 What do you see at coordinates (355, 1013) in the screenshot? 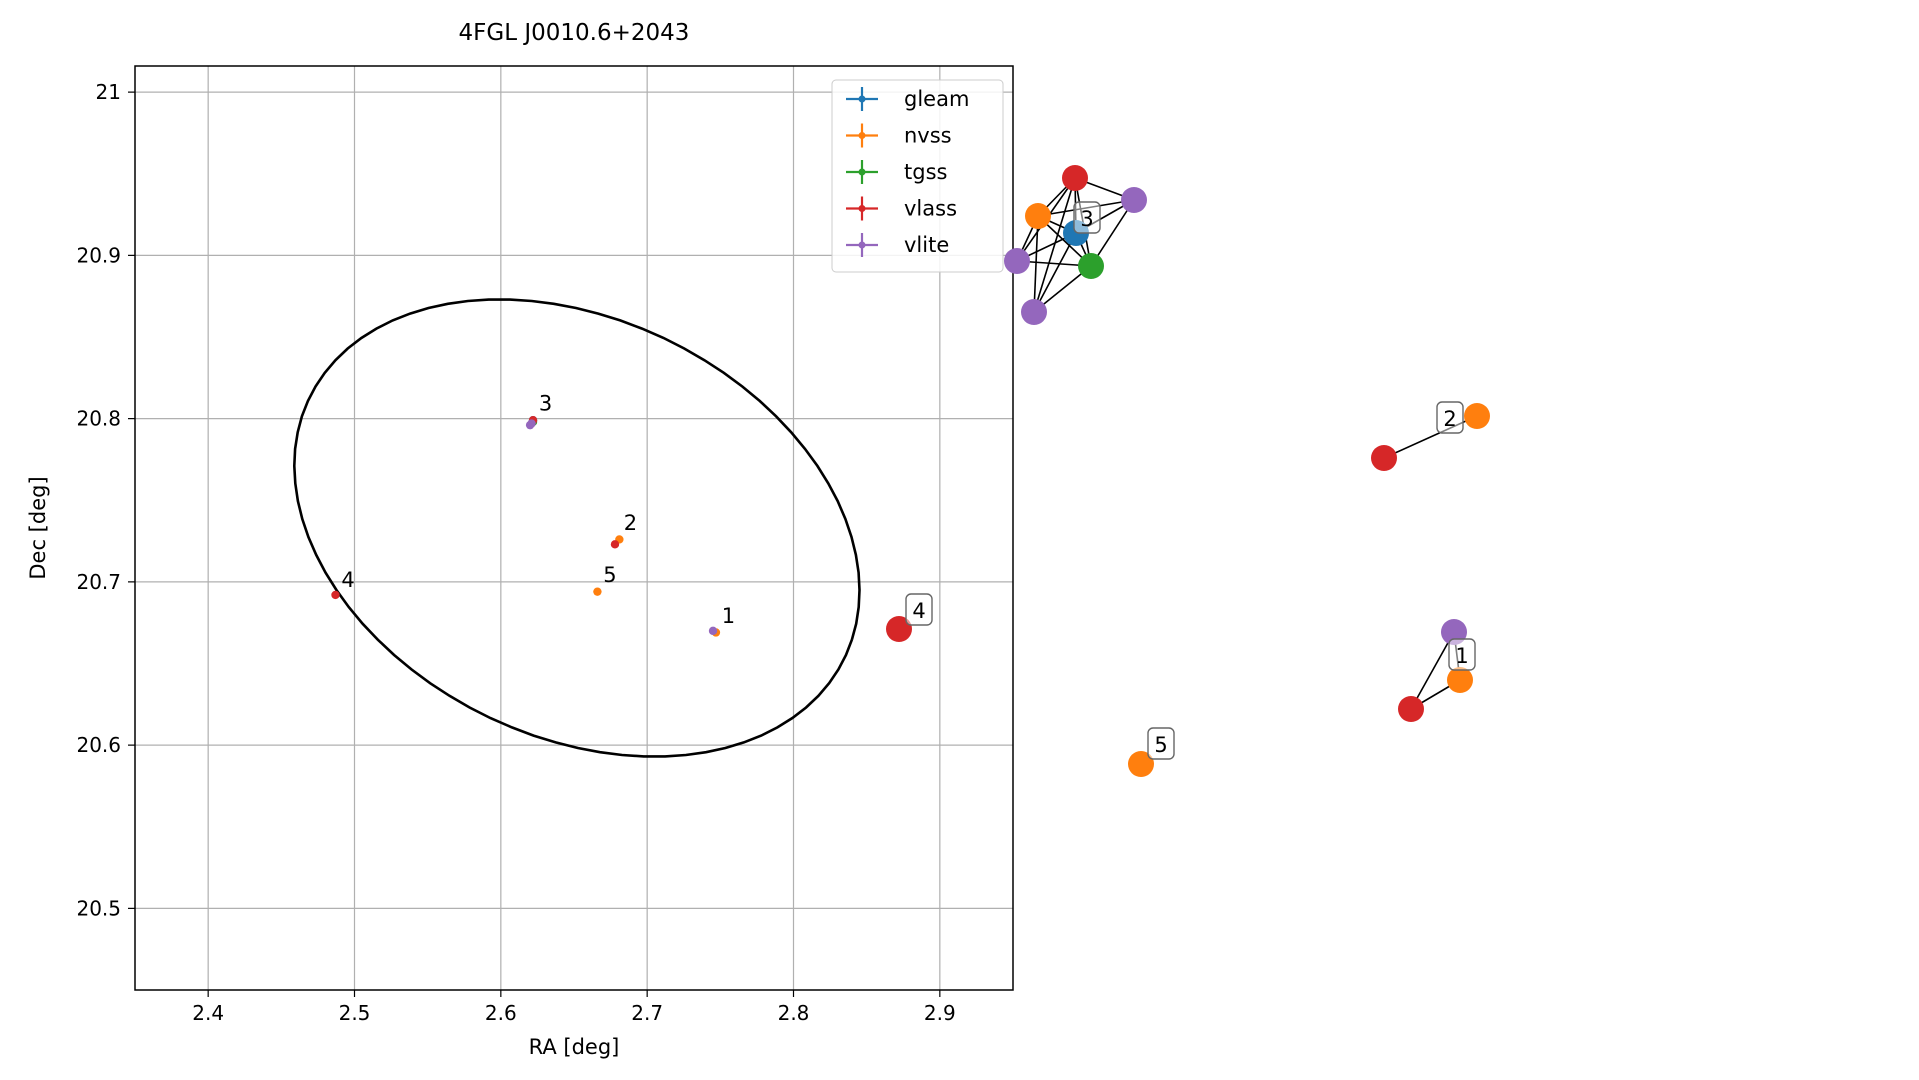
I see `x-tick-label: 2.5` at bounding box center [355, 1013].